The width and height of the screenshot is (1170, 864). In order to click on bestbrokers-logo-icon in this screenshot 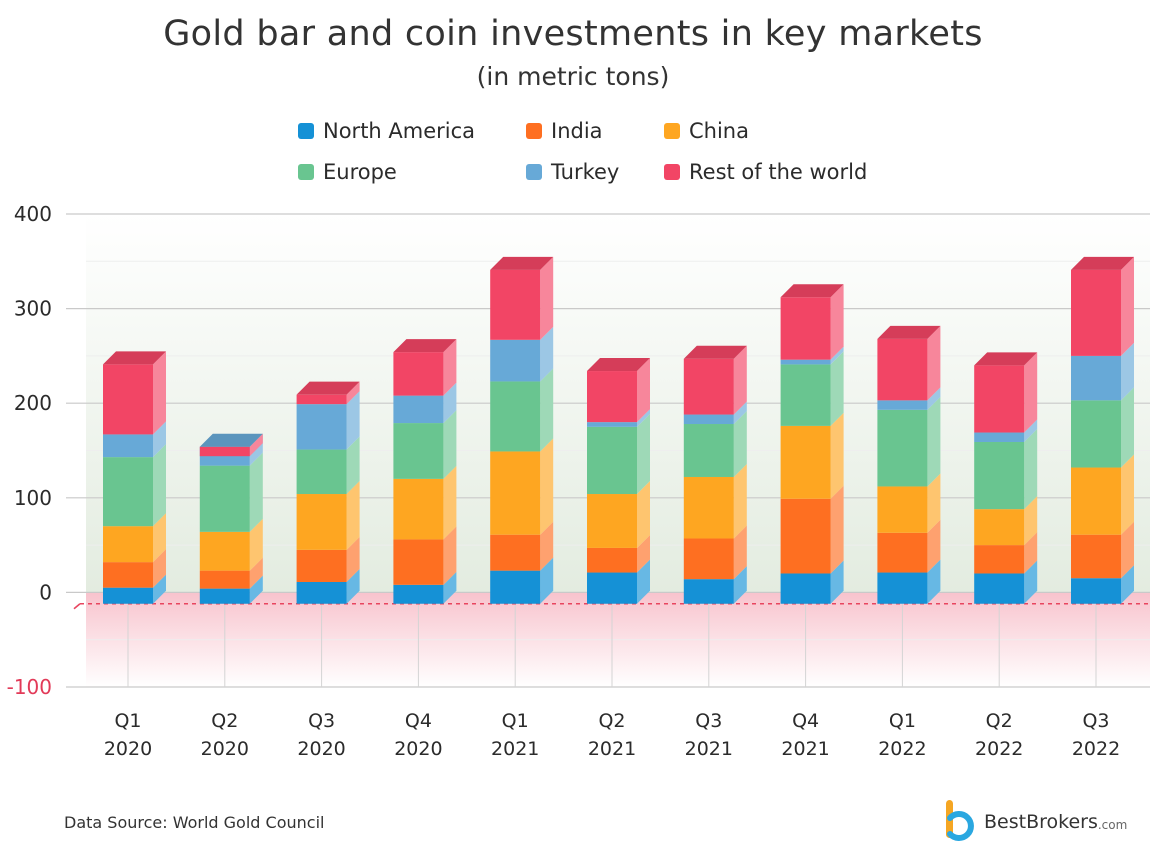, I will do `click(960, 820)`.